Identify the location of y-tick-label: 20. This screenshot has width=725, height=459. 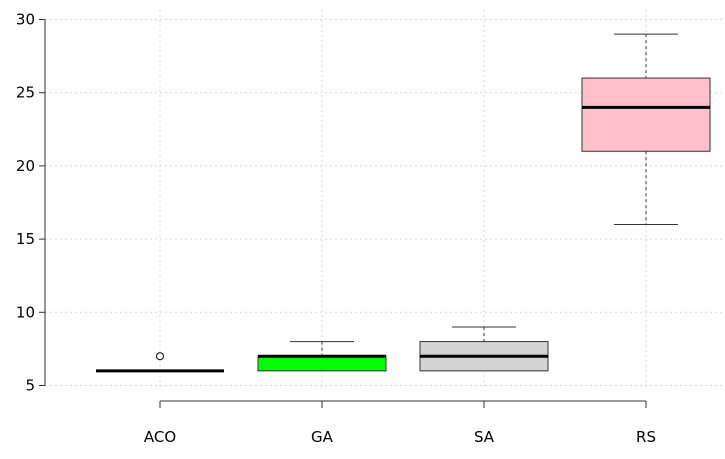
(25, 166).